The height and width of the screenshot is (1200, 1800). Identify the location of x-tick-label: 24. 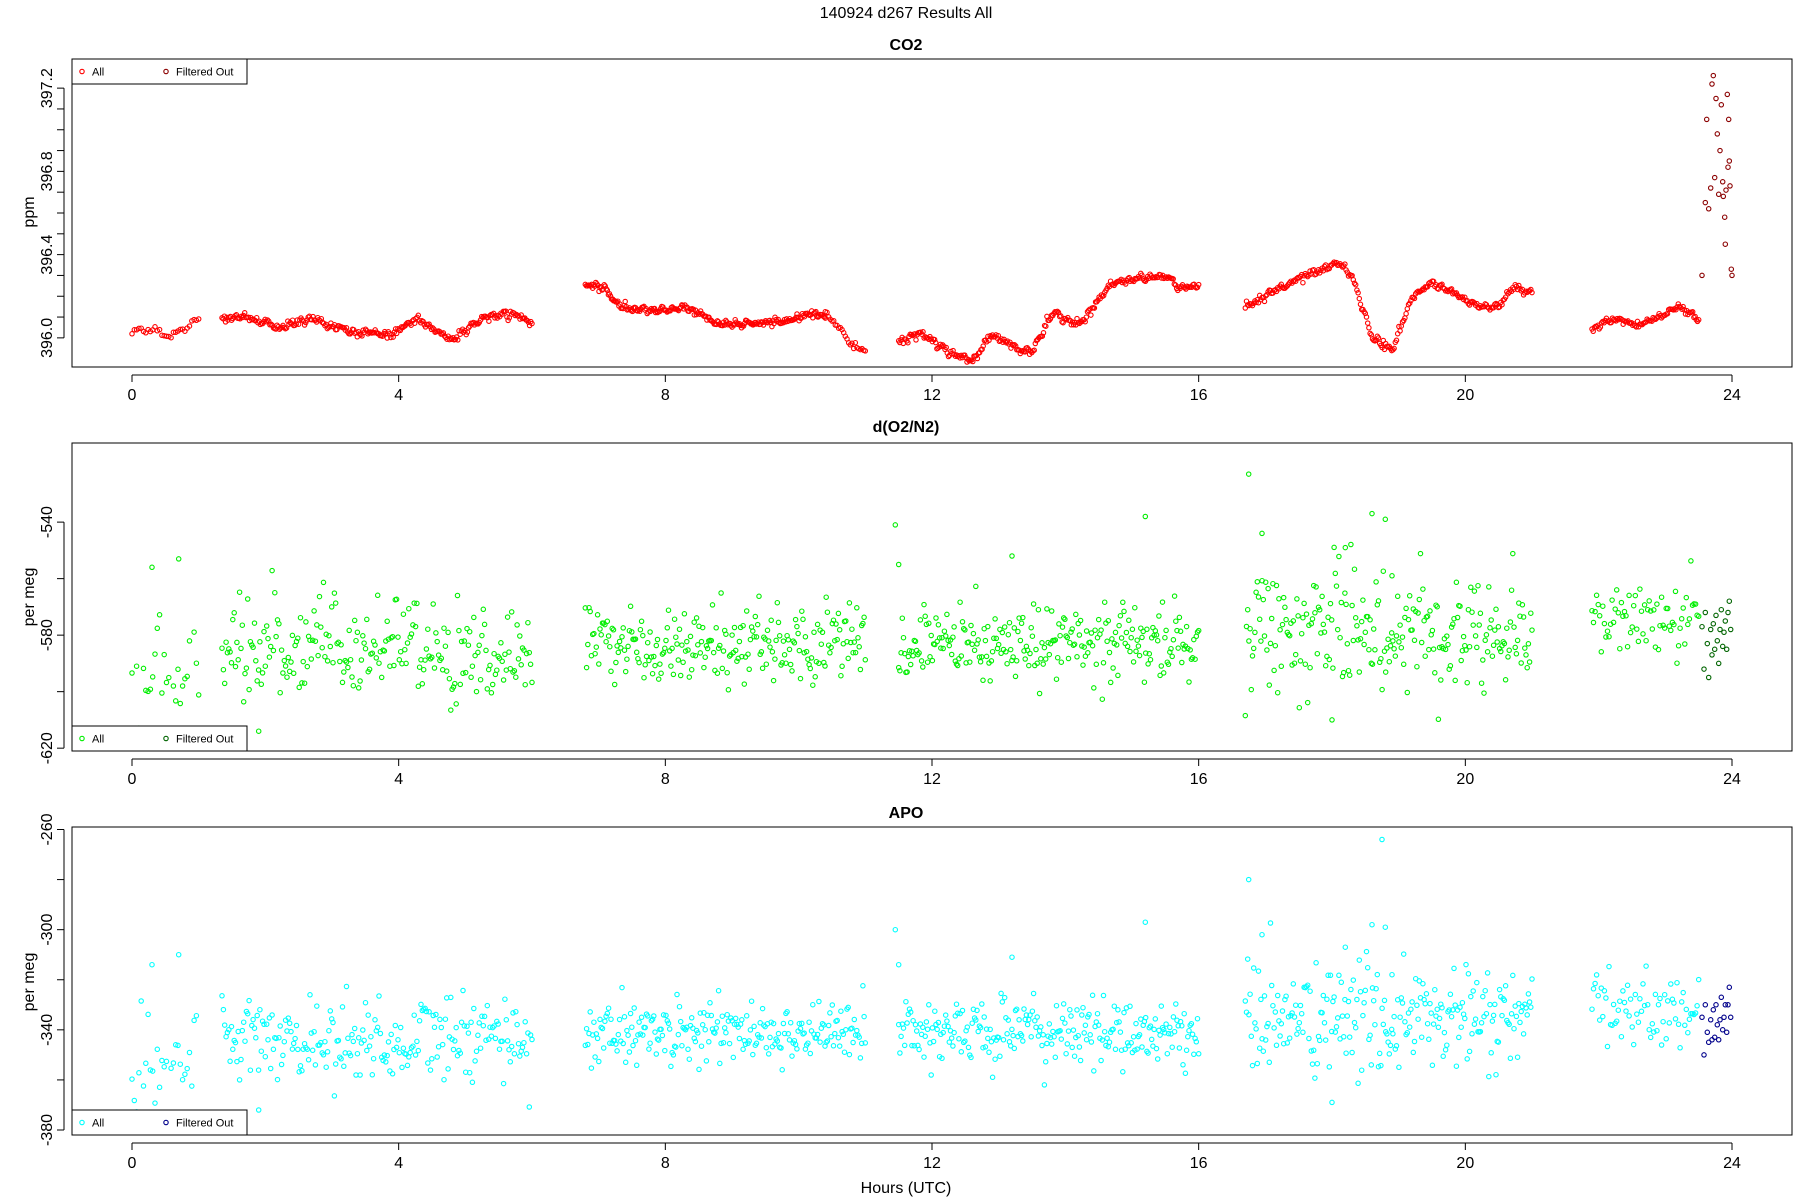
(1732, 779).